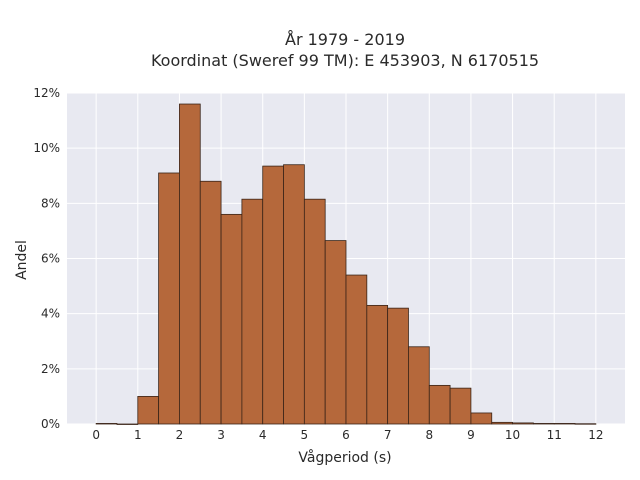  Describe the element at coordinates (46, 148) in the screenshot. I see `y-tick-label: 10%` at that location.